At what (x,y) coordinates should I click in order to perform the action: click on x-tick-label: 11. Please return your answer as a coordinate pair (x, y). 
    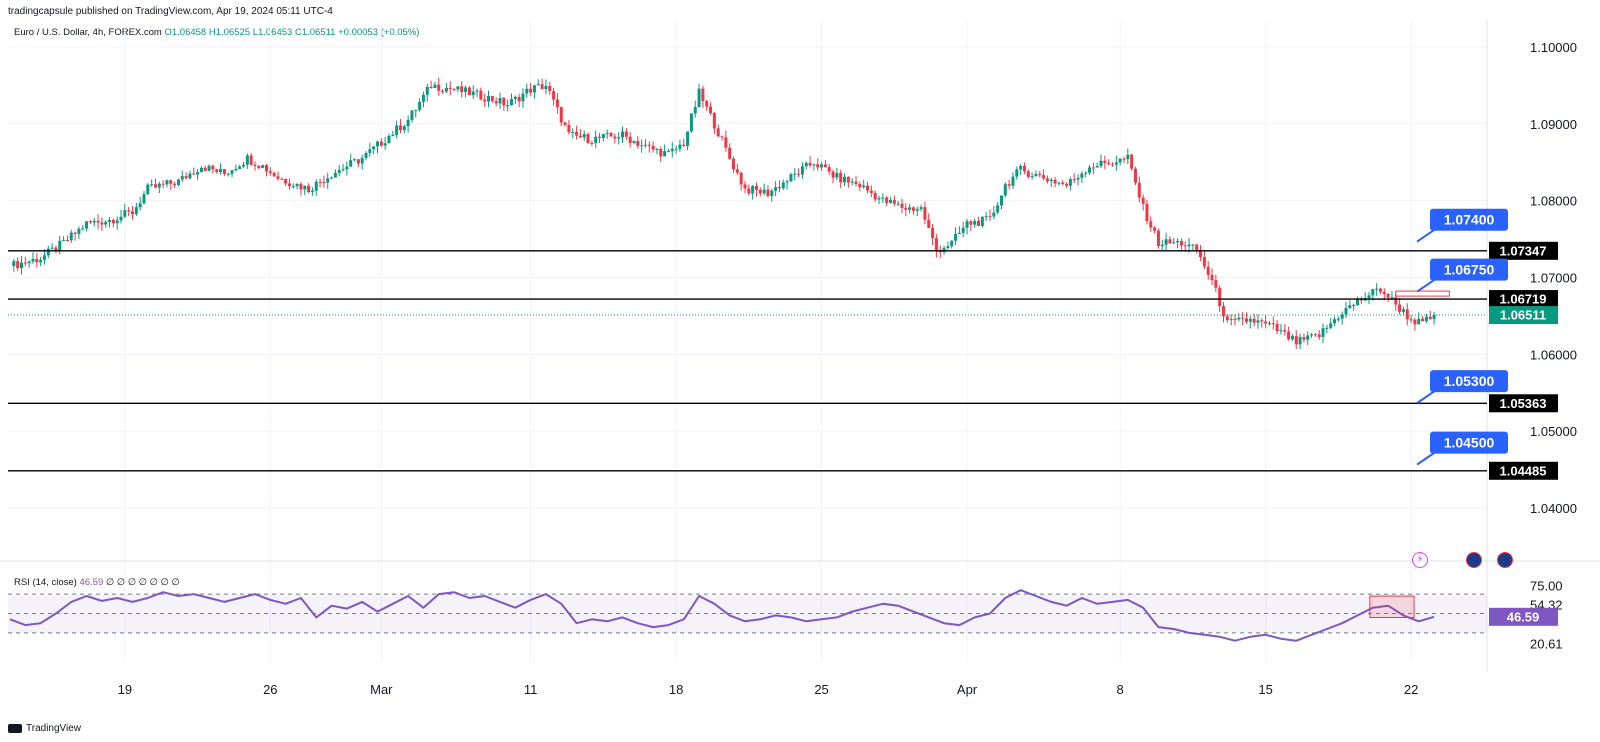
    Looking at the image, I should click on (531, 689).